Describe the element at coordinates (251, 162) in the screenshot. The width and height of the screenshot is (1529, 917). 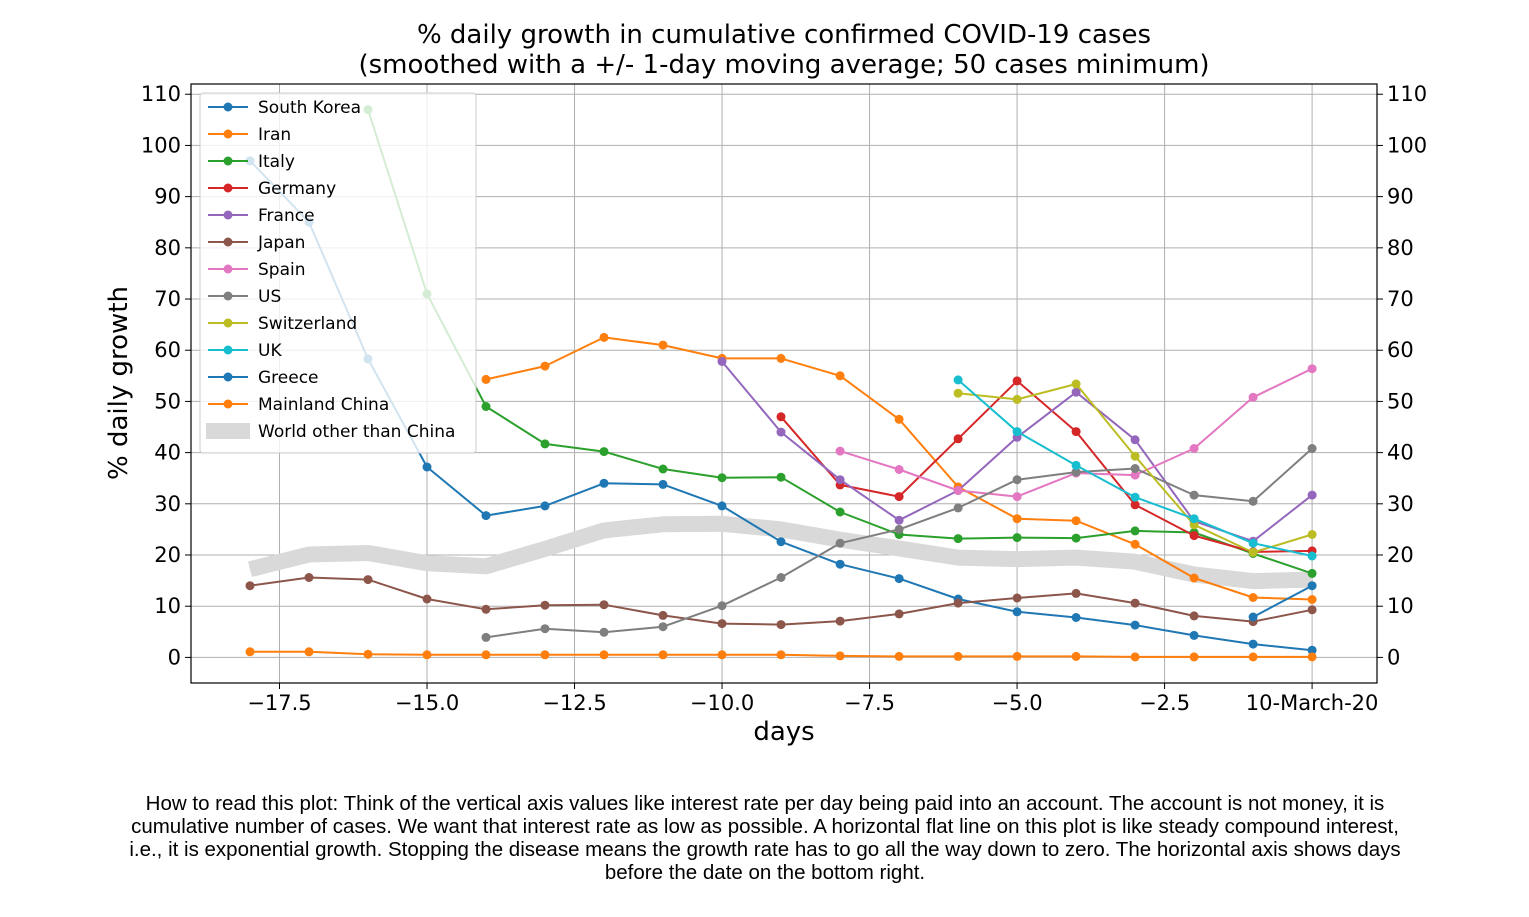
I see `legend-entry-italy: Italy` at that location.